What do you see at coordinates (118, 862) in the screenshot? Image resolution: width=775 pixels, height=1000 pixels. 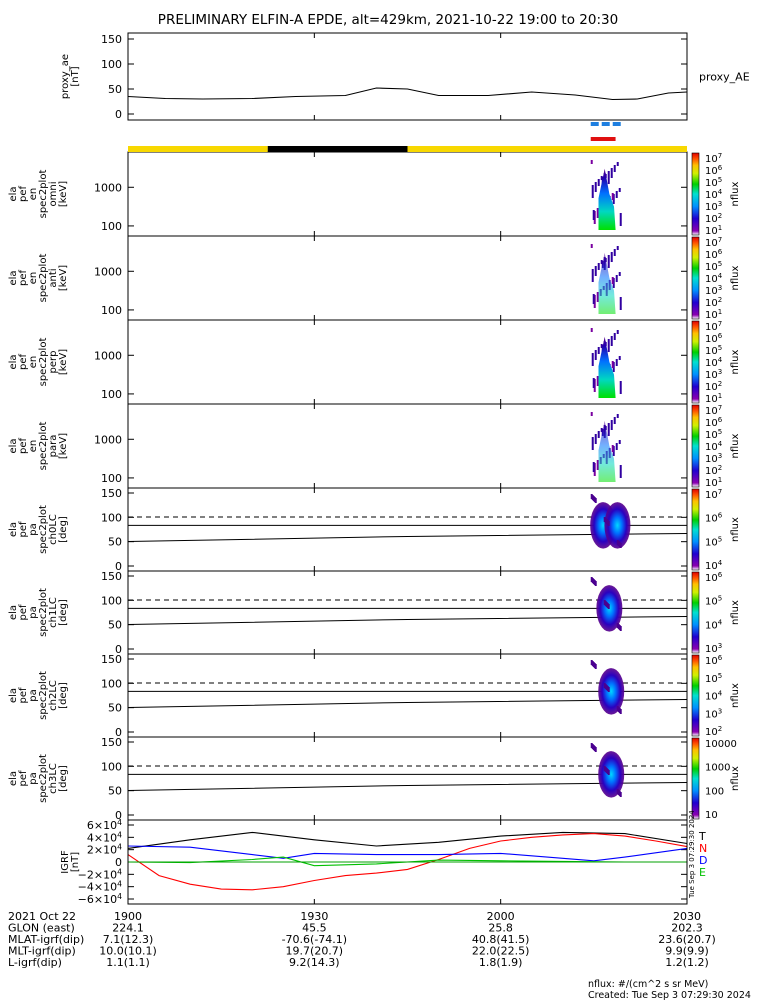 I see `igrf-ytick-label: 0` at bounding box center [118, 862].